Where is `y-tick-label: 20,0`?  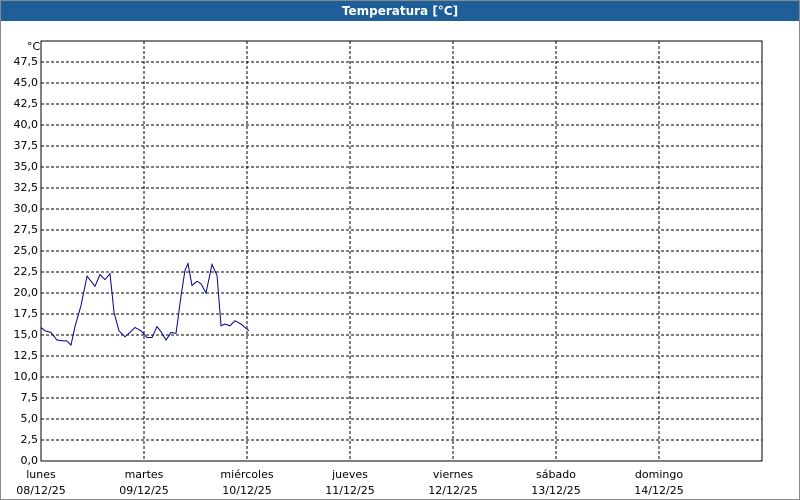 y-tick-label: 20,0 is located at coordinates (26, 292).